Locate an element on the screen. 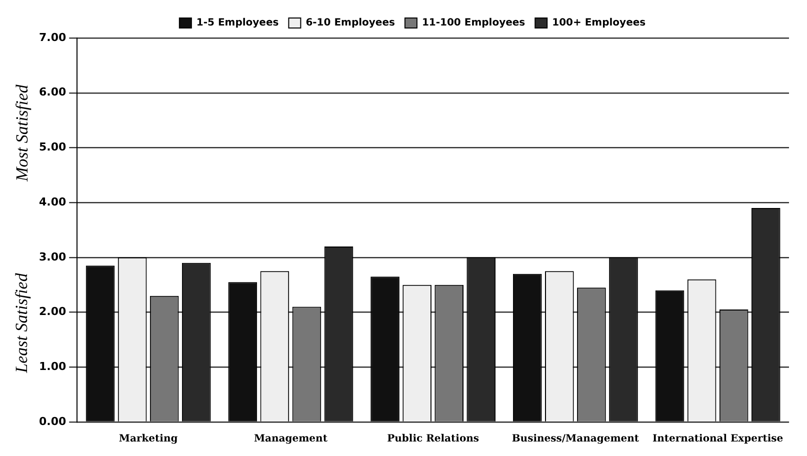 Image resolution: width=807 pixels, height=456 pixels. y-tick-label: 0.00 is located at coordinates (52, 421).